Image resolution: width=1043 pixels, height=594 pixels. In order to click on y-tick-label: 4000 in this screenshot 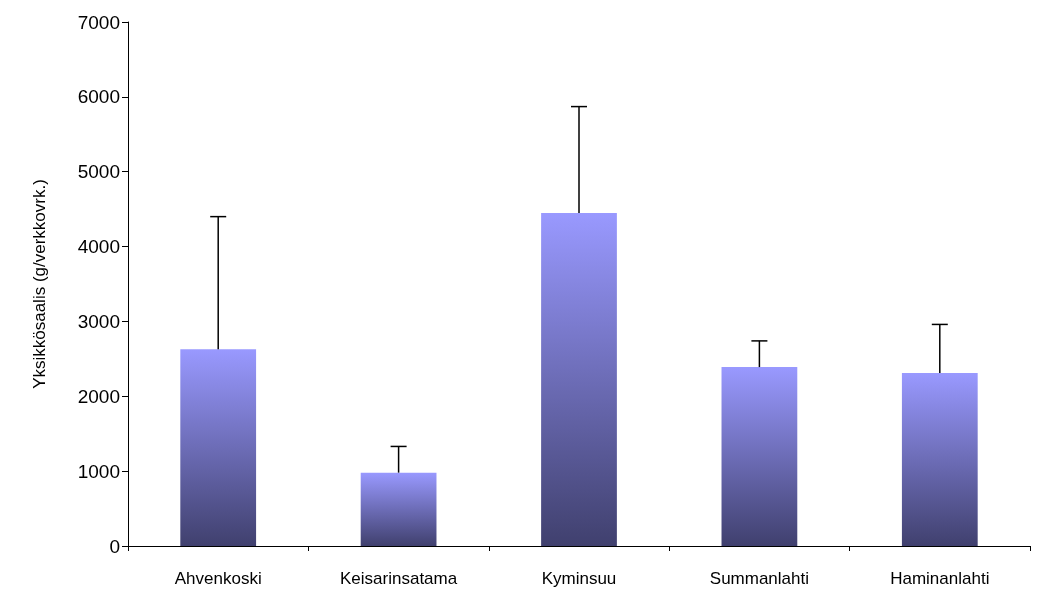, I will do `click(98, 247)`.